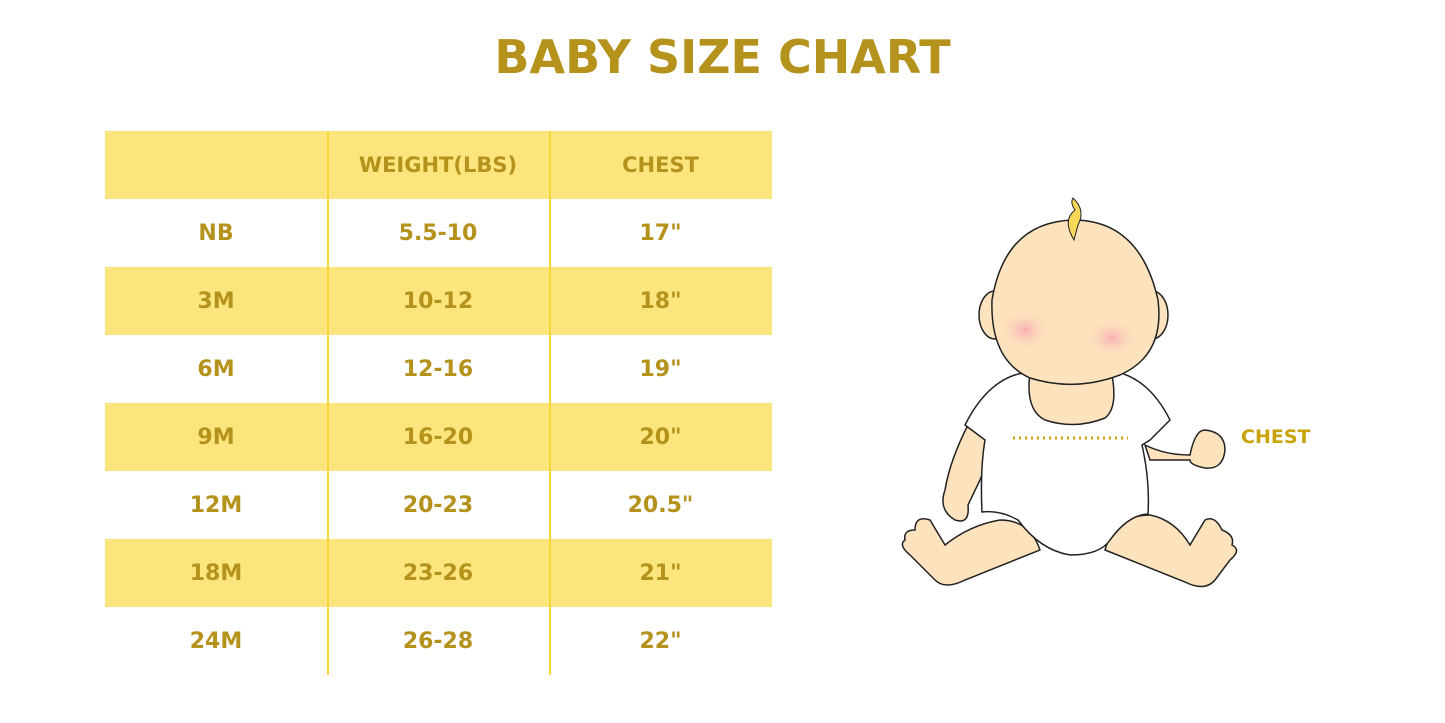 The width and height of the screenshot is (1445, 723). Describe the element at coordinates (216, 573) in the screenshot. I see `size-cell: 18M` at that location.